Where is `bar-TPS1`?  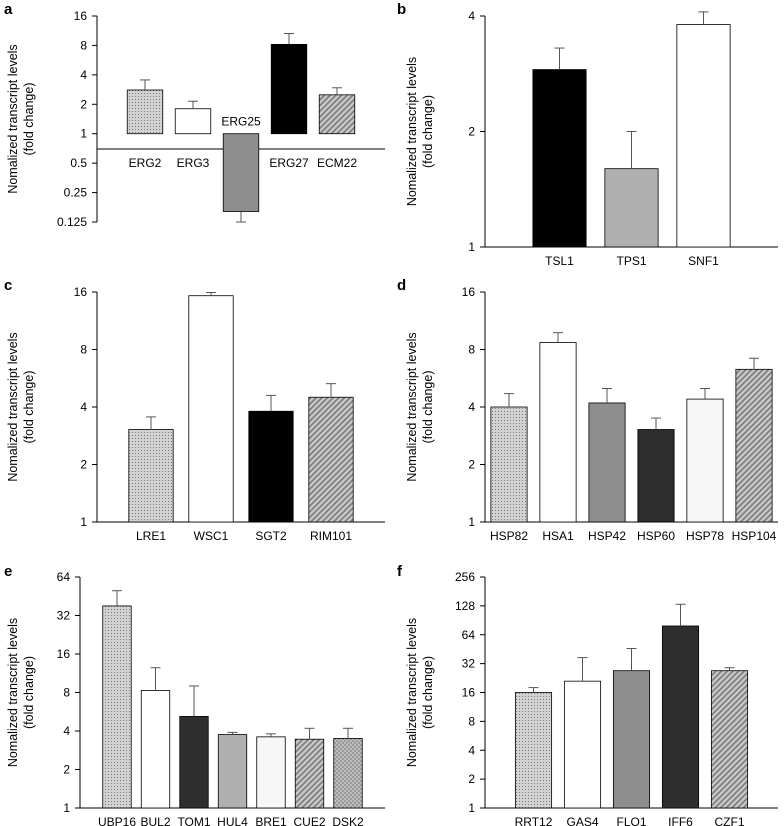
bar-TPS1 is located at coordinates (631, 208).